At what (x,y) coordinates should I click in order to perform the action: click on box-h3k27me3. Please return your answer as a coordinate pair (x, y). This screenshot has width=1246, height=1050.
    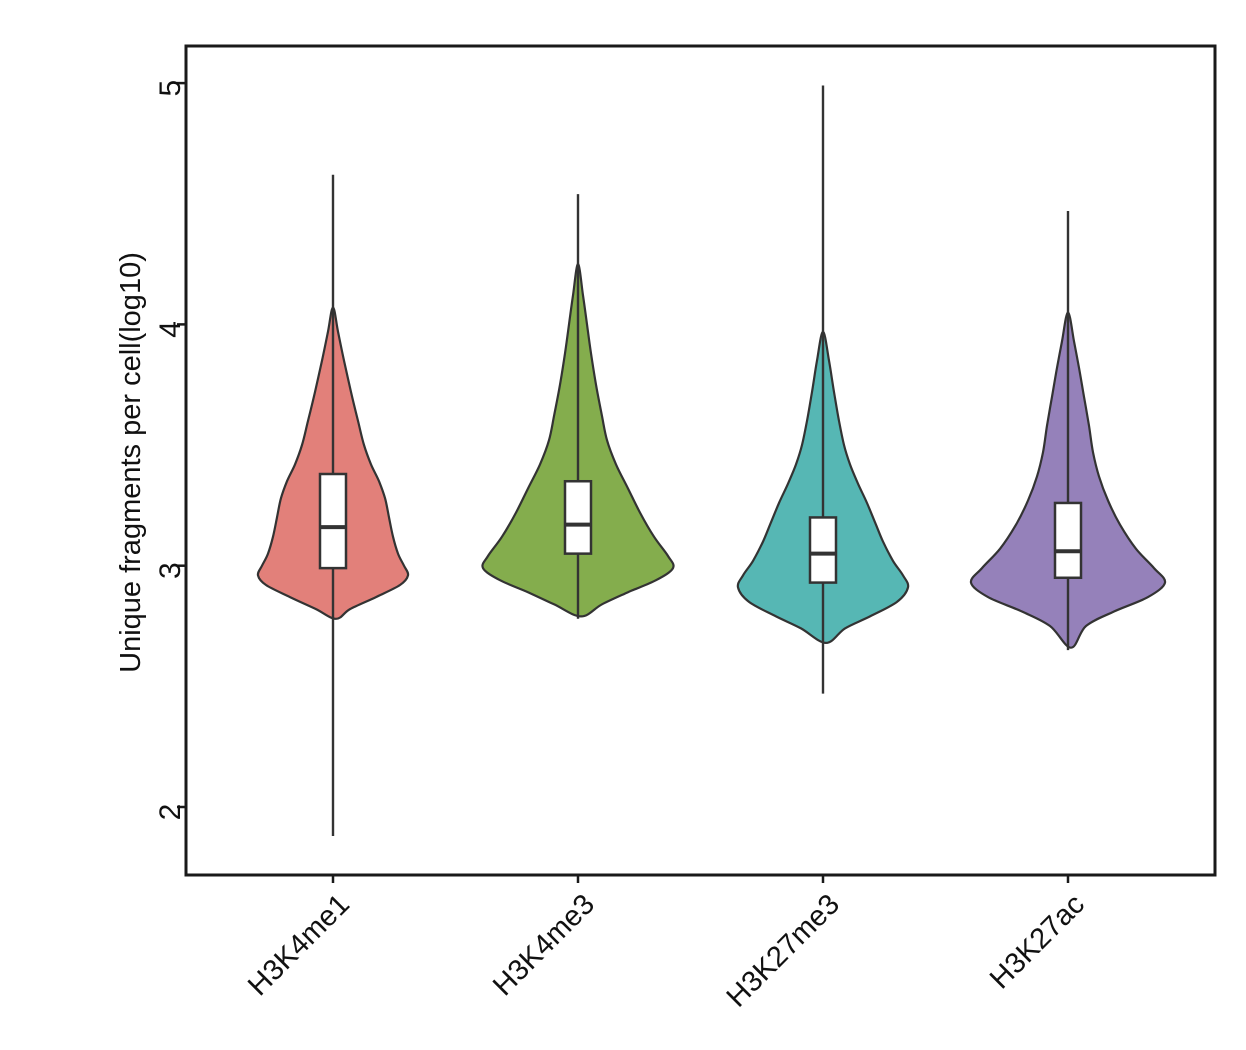
    Looking at the image, I should click on (823, 550).